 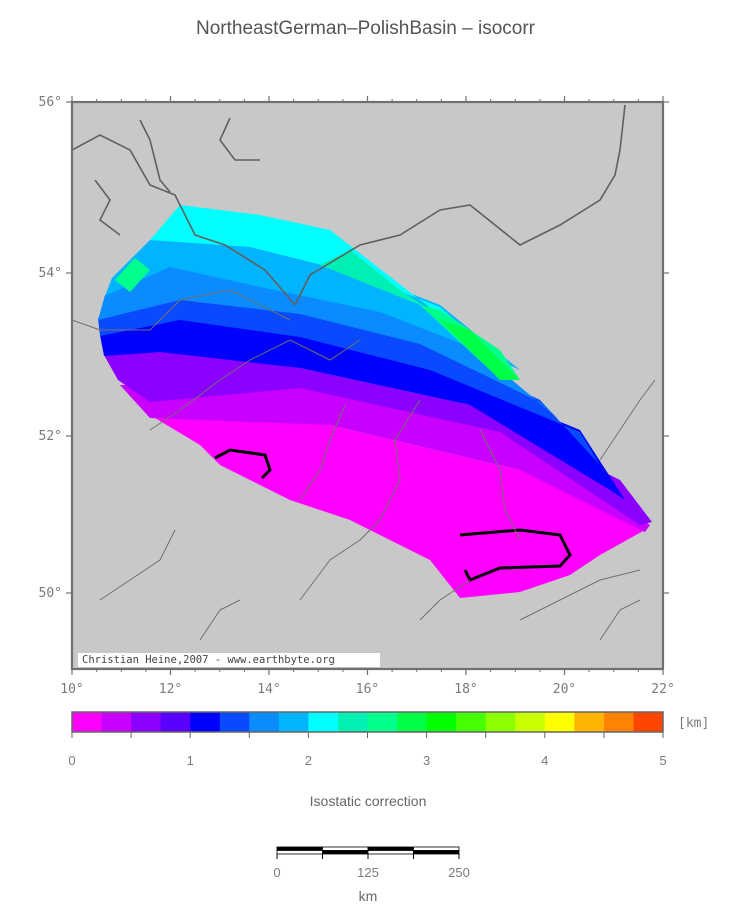 I want to click on lat-tick-label: 52°, so click(x=50, y=436).